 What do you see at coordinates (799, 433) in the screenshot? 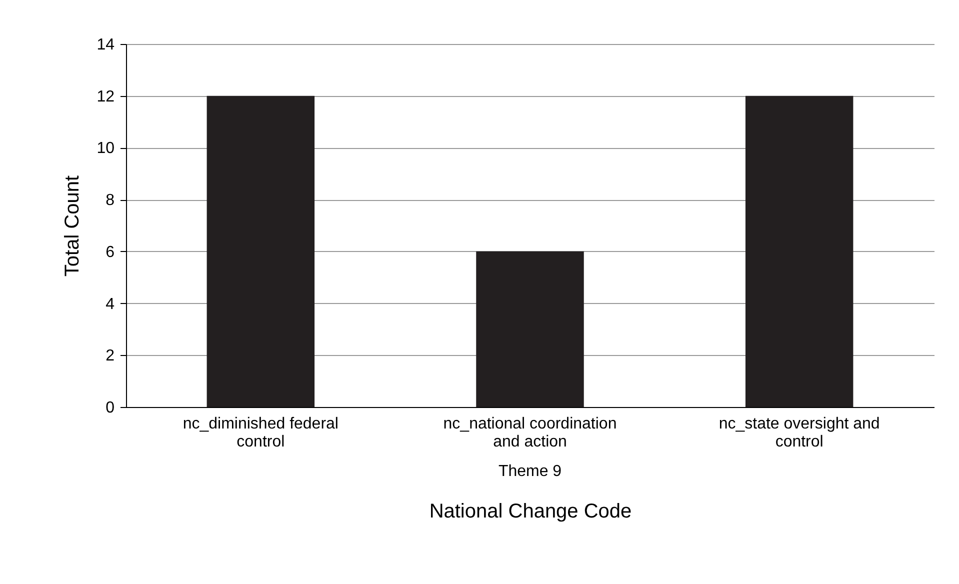
I see `x-tick-label: nc_state oversight and control` at bounding box center [799, 433].